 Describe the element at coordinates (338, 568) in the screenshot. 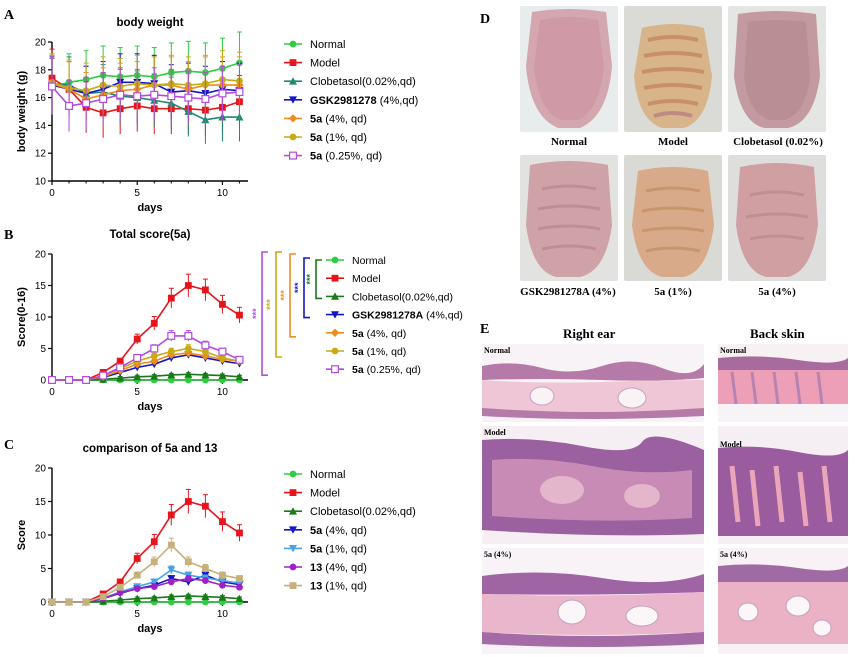

I see `legend-label: 13 (4%, qd)` at that location.